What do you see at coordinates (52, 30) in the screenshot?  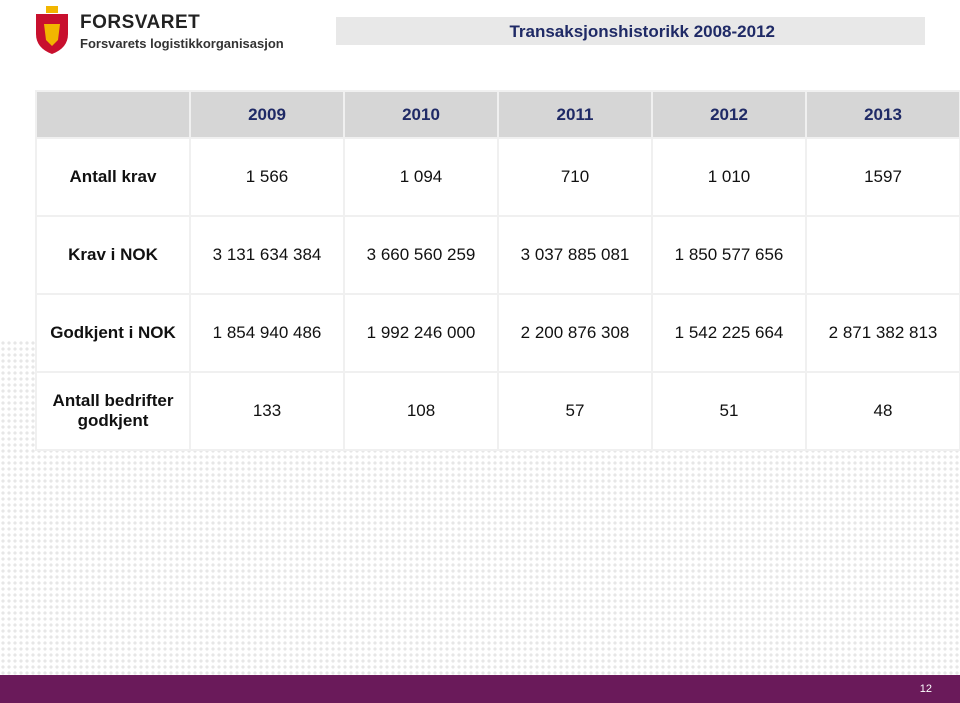 I see `logo` at bounding box center [52, 30].